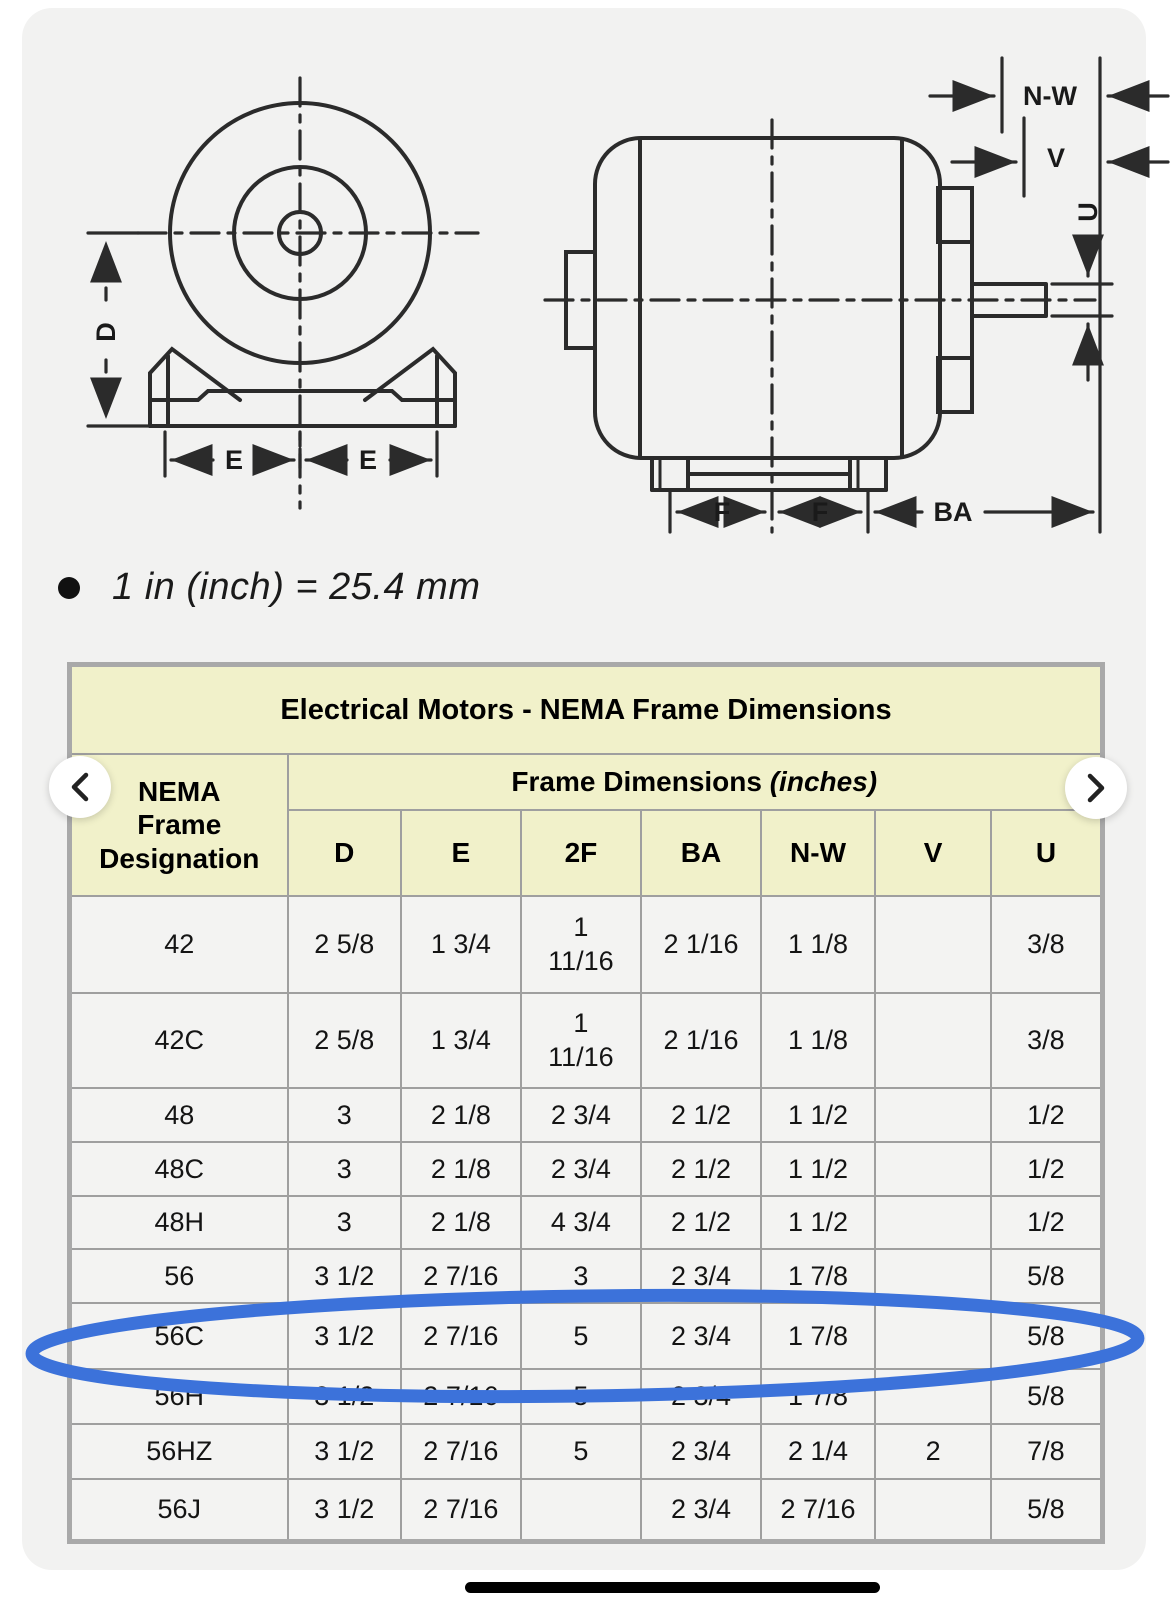 The height and width of the screenshot is (1600, 1171). I want to click on unit-conversion-text: 1 in (inch) = 25.4 mm, so click(296, 587).